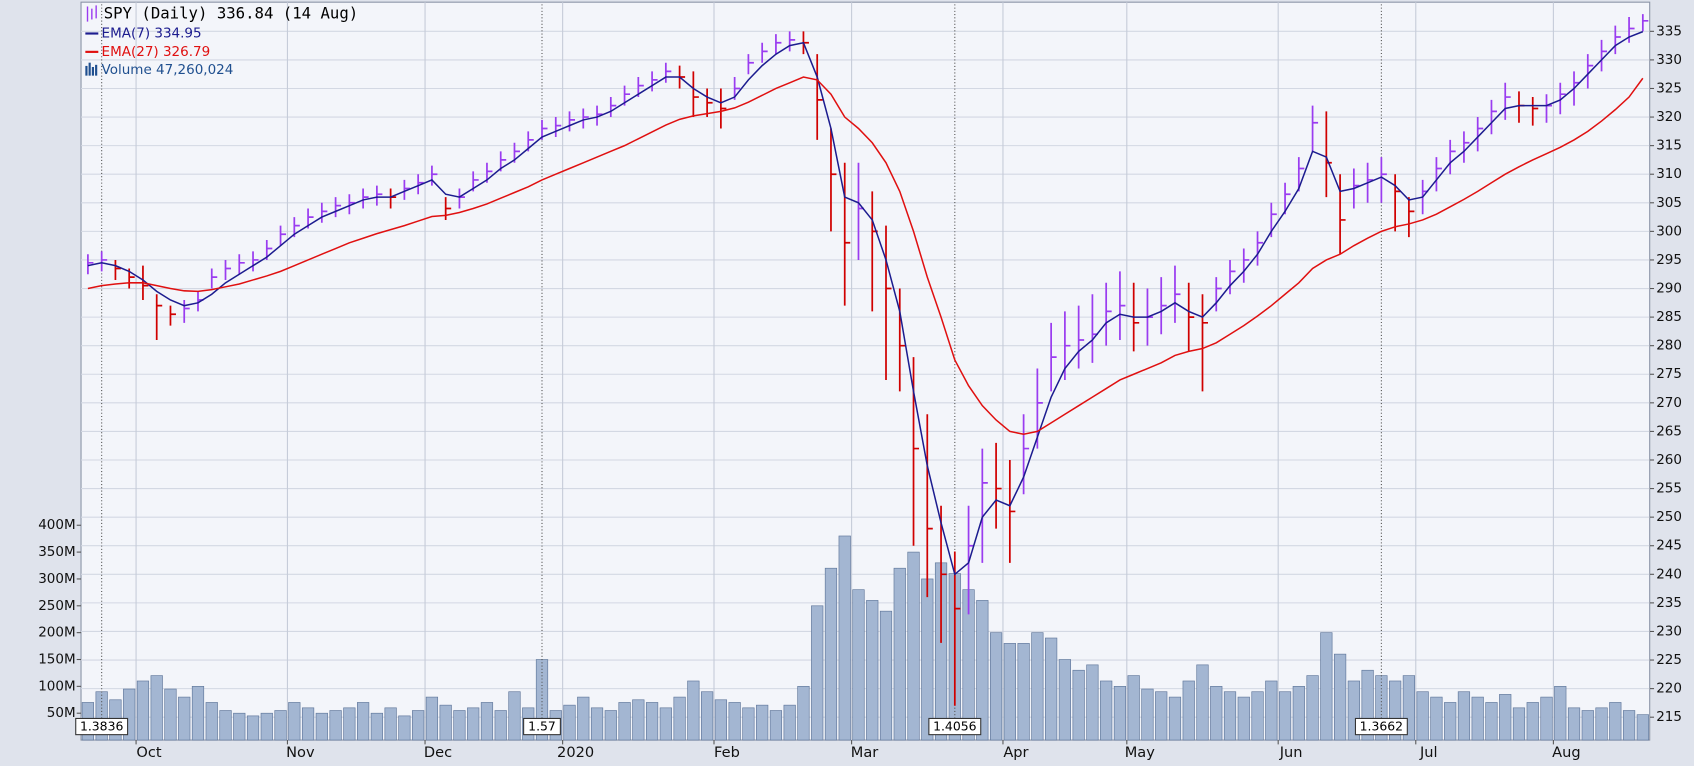  What do you see at coordinates (148, 752) in the screenshot?
I see `x-tick-label: Oct` at bounding box center [148, 752].